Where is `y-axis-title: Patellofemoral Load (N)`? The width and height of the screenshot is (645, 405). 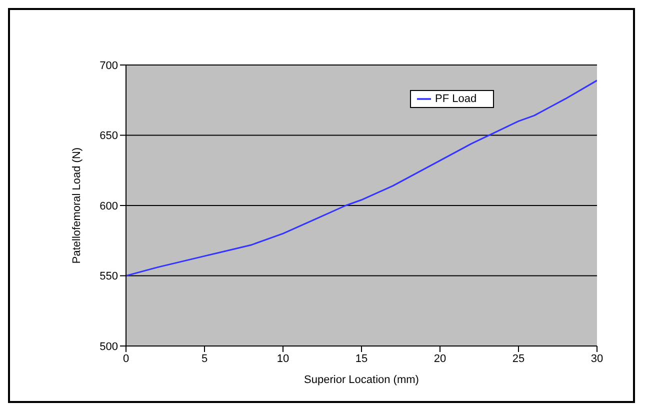
y-axis-title: Patellofemoral Load (N) is located at coordinates (76, 205).